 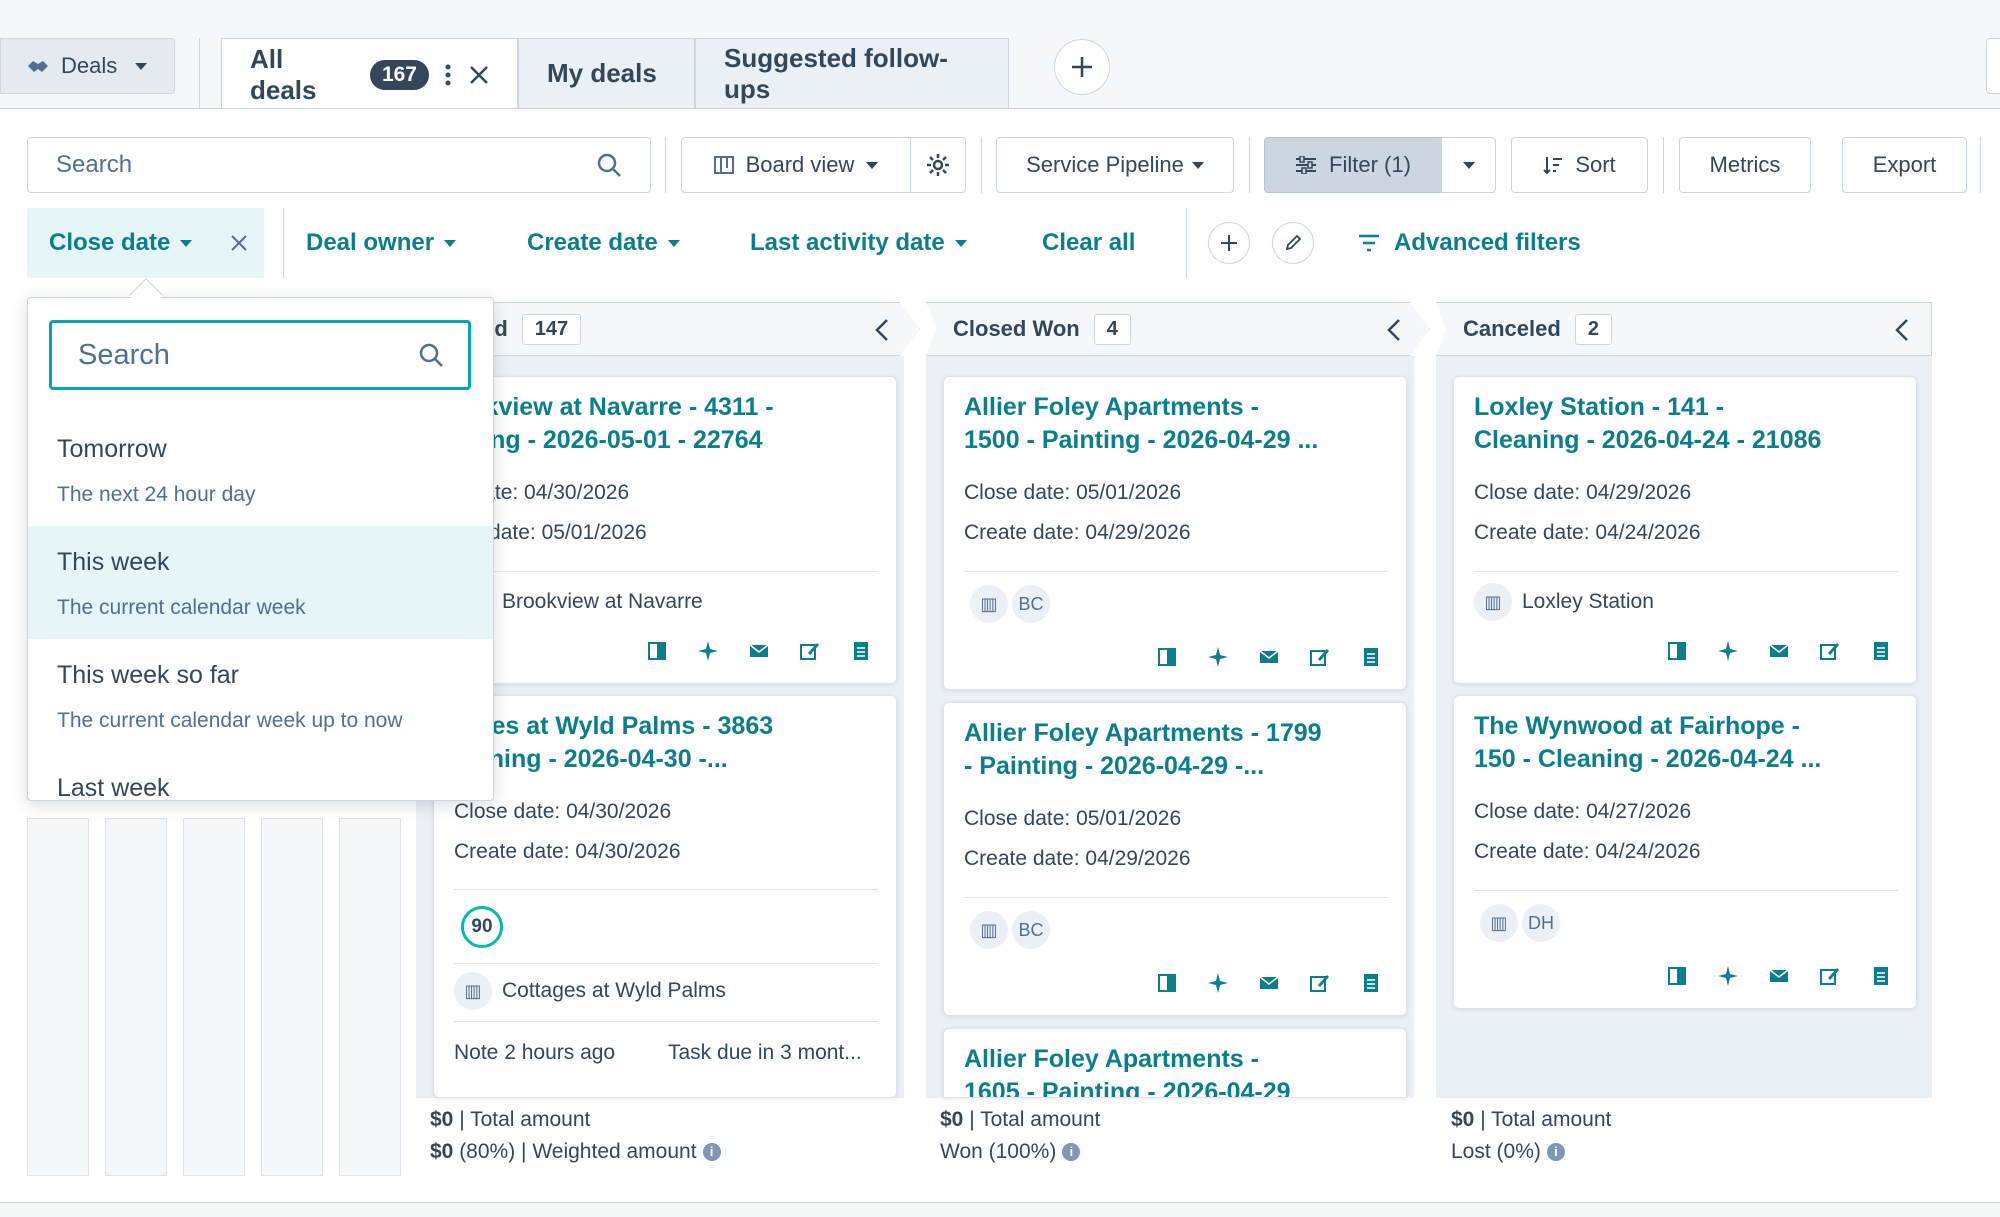 What do you see at coordinates (590, 991) in the screenshot?
I see `associated-company: ▥ Cottages at Wyld Palms` at bounding box center [590, 991].